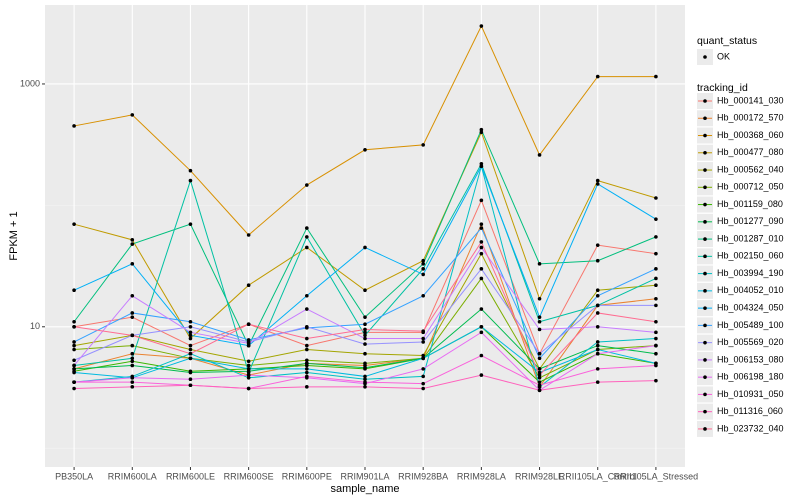 The width and height of the screenshot is (800, 500). What do you see at coordinates (30, 83) in the screenshot?
I see `y-tick-label: 1000` at bounding box center [30, 83].